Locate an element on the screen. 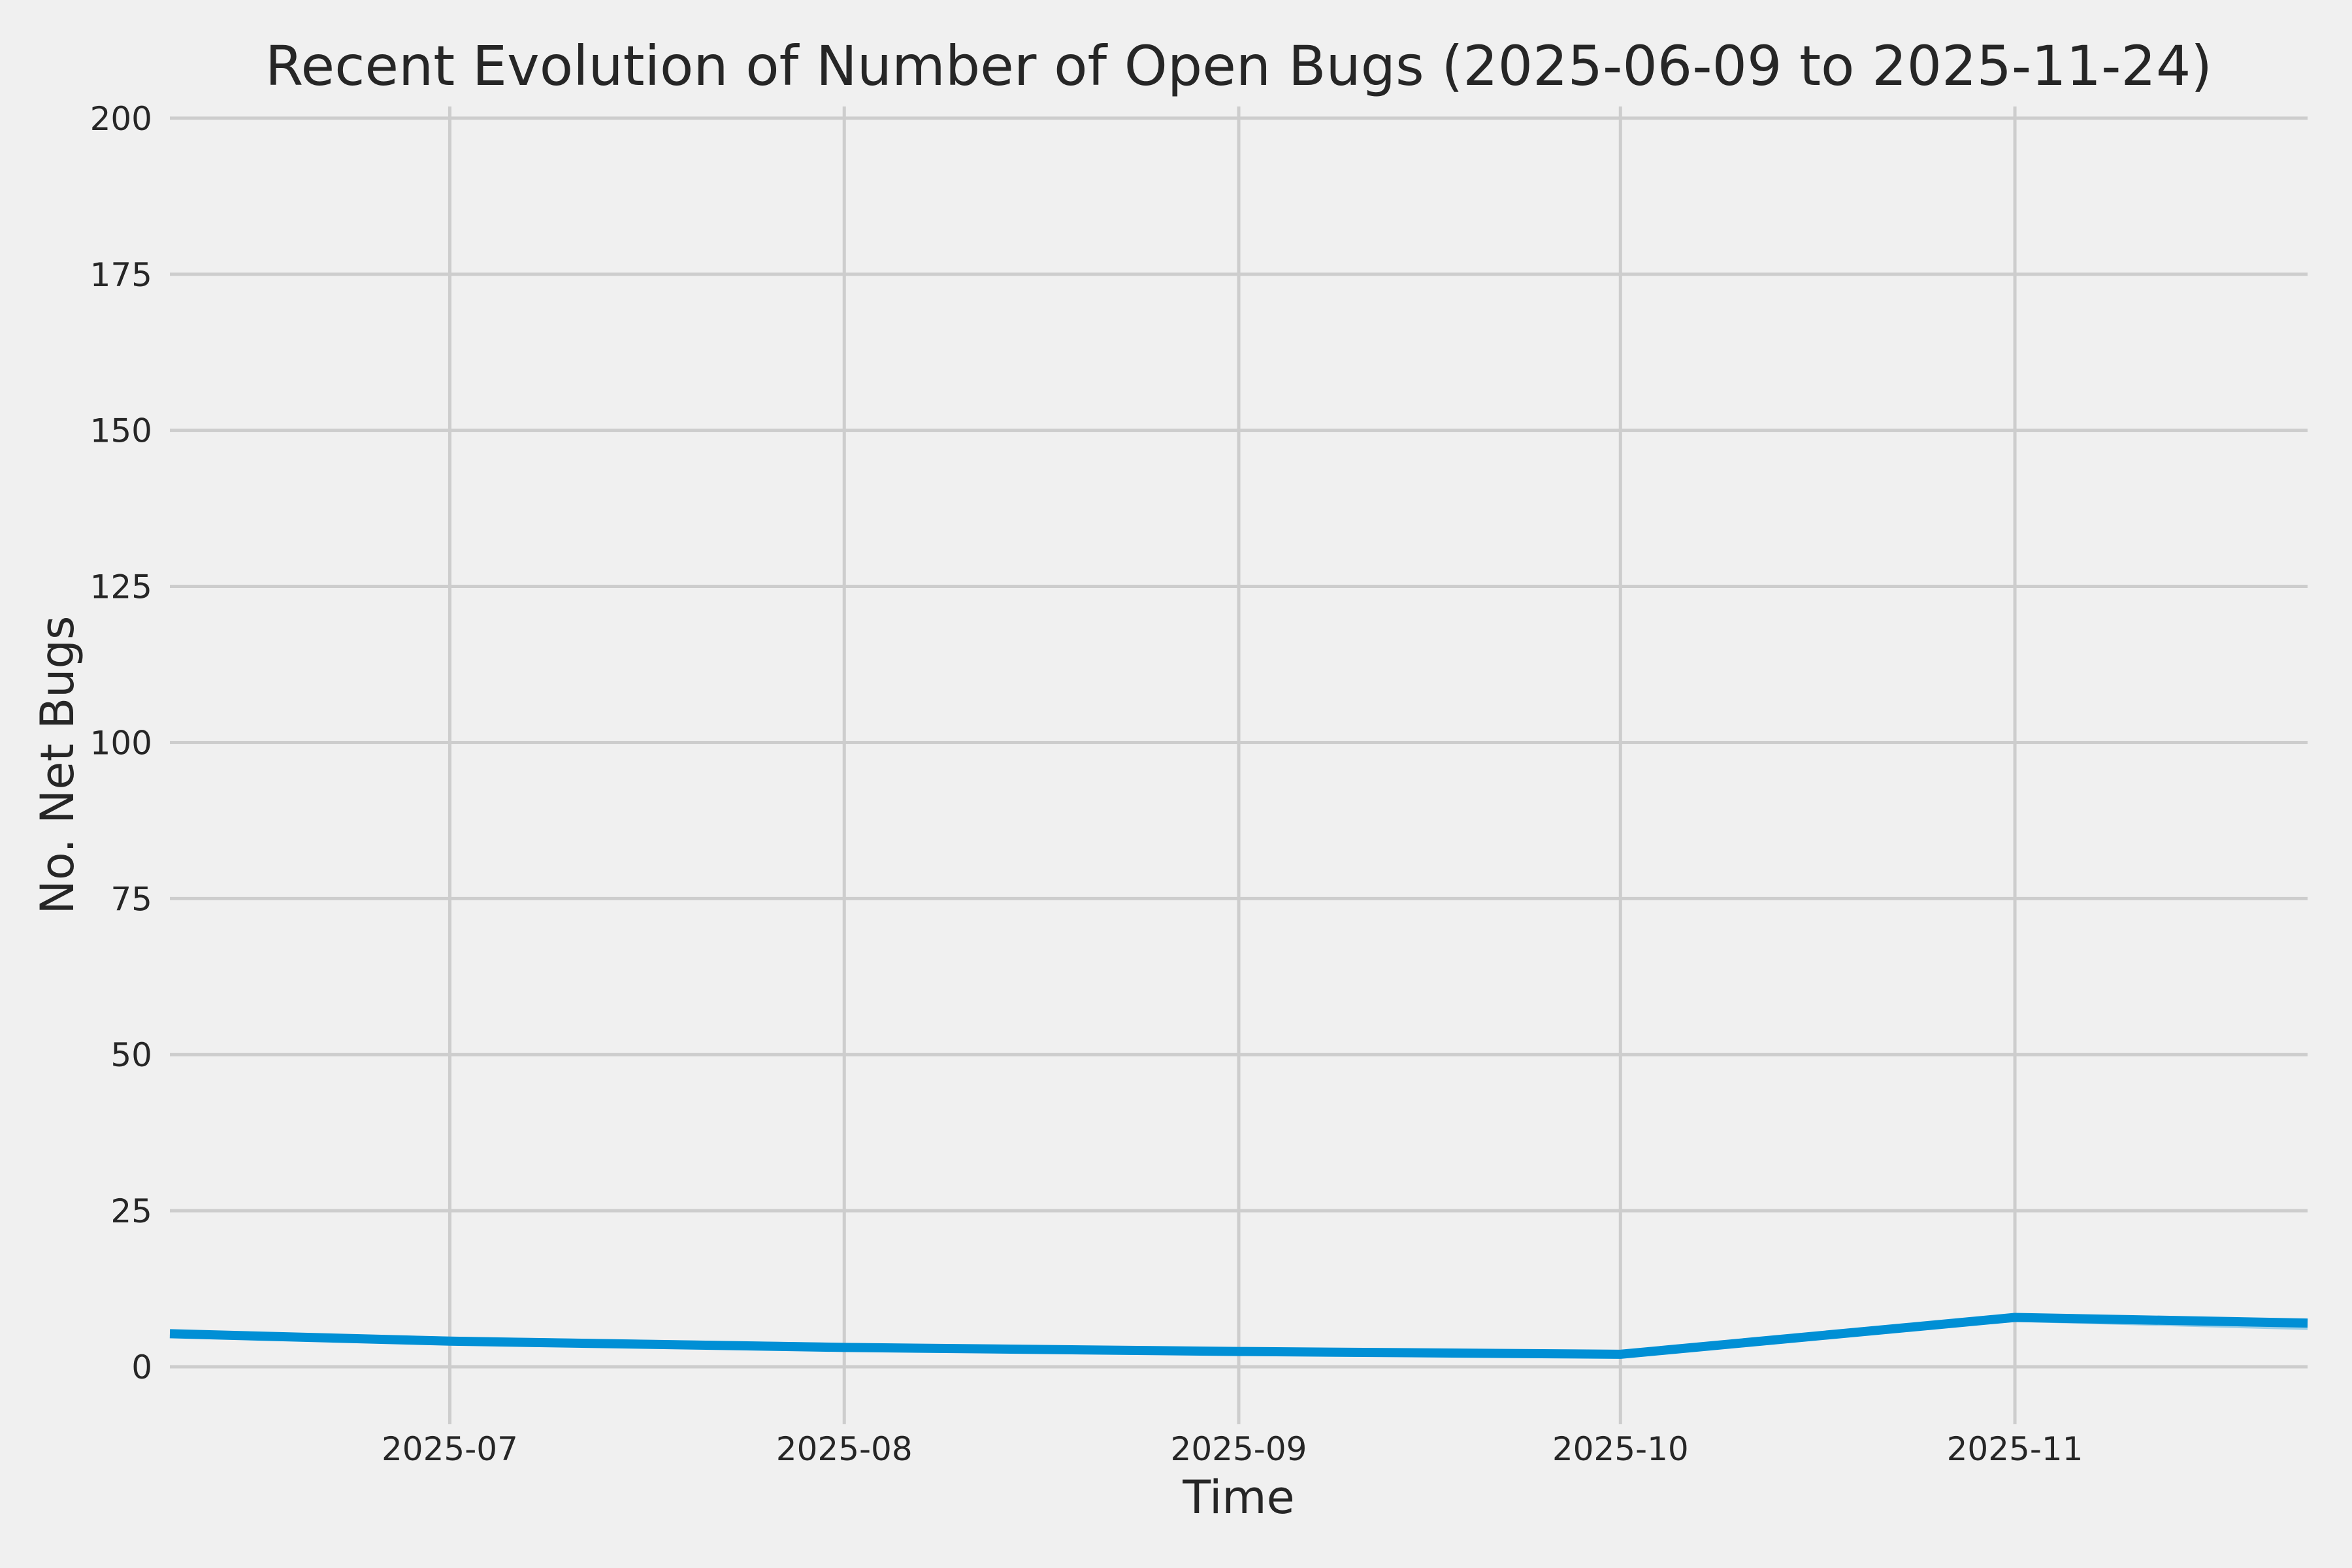 The width and height of the screenshot is (2352, 1568). y-tick-label: 150 is located at coordinates (121, 431).